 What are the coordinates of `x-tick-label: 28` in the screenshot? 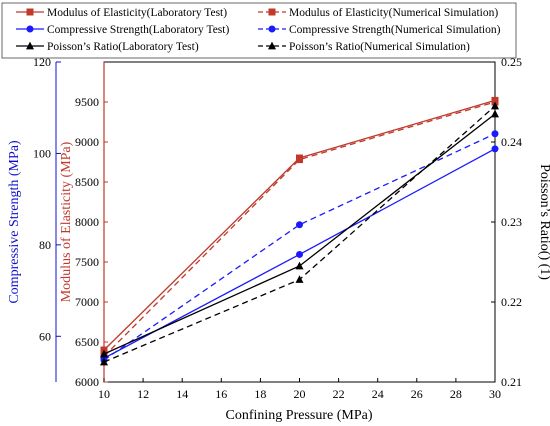 It's located at (456, 394).